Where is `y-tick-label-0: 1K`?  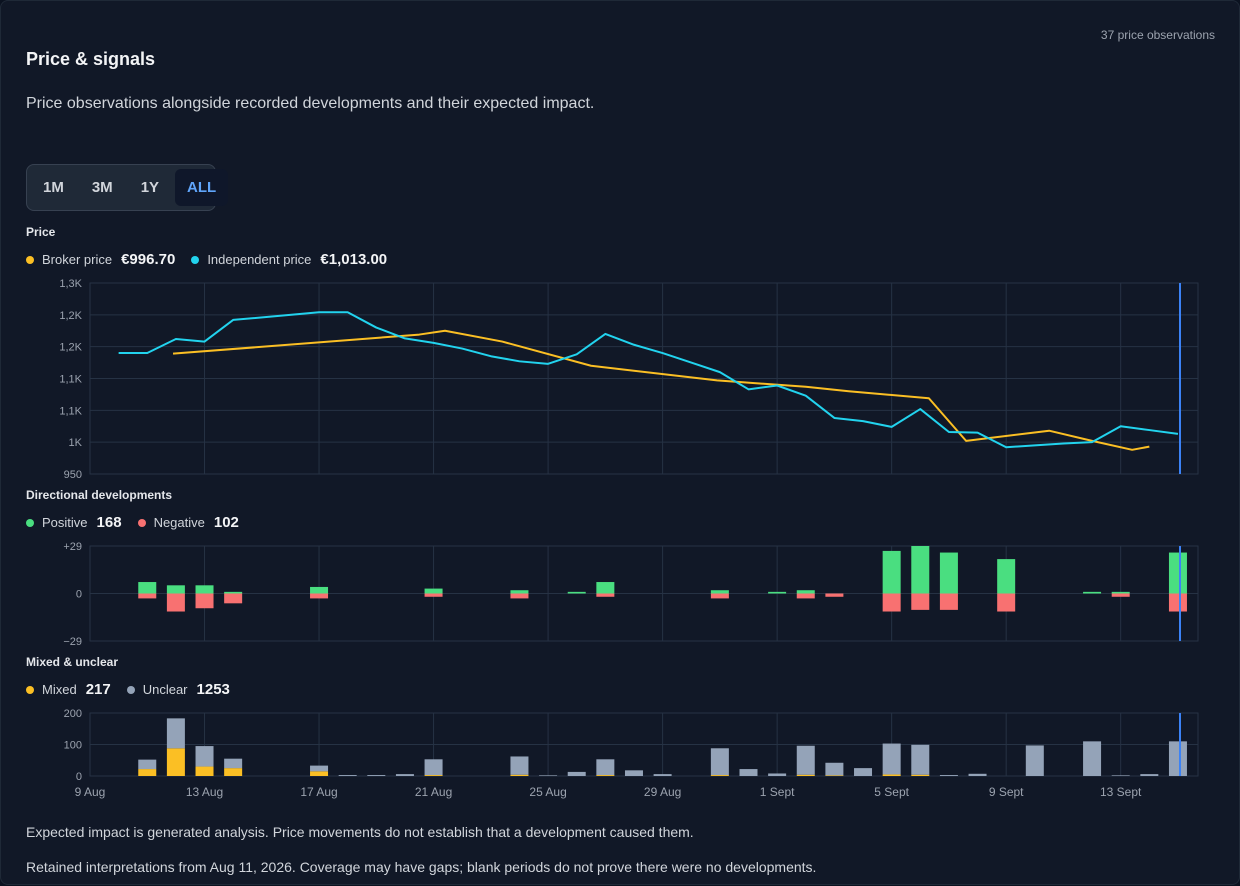 y-tick-label-0: 1K is located at coordinates (76, 443).